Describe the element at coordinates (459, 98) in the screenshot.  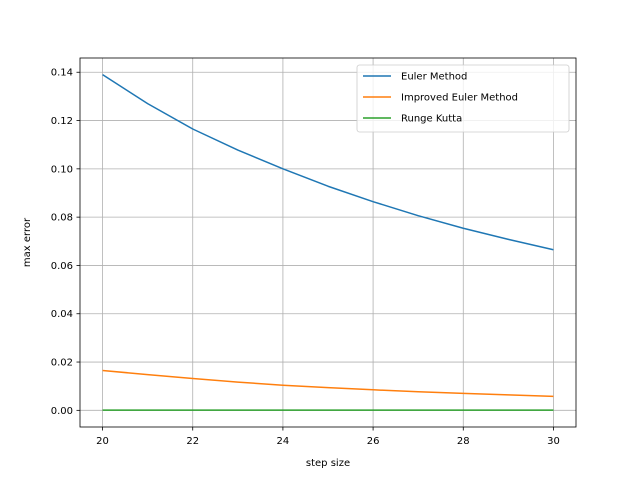
I see `legend-label: Improved Euler Method` at that location.